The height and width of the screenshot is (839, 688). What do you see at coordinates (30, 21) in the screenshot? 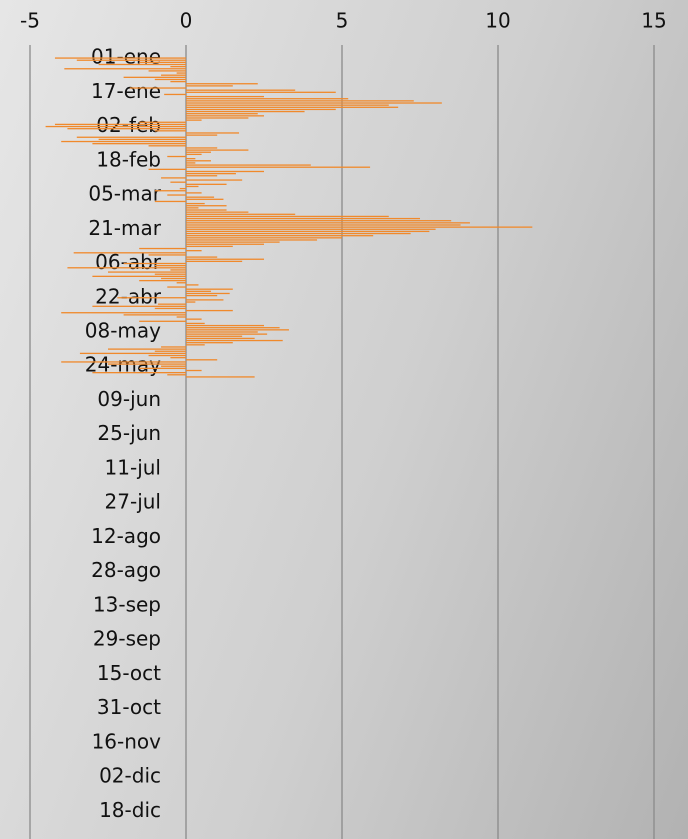
I see `x-tick-label: -5` at bounding box center [30, 21].